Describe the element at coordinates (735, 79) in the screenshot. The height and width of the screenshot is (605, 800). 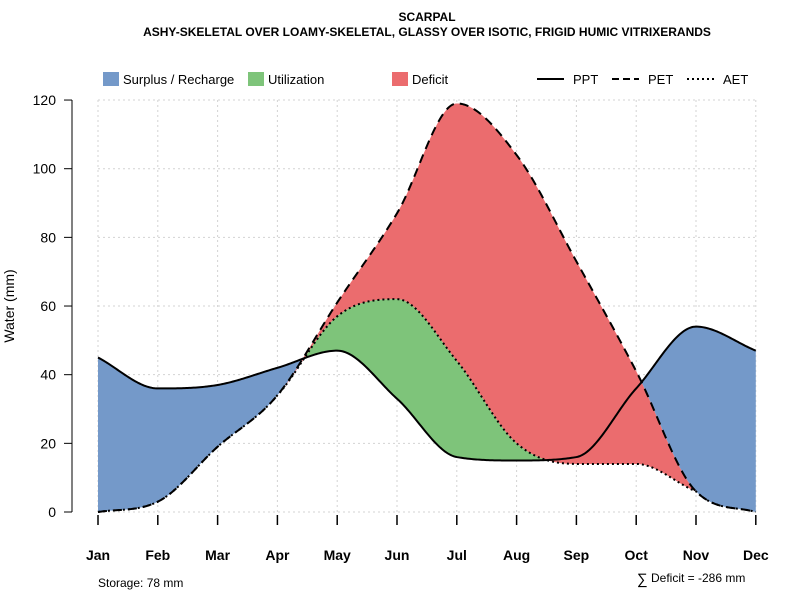
I see `legend-label: AET` at that location.